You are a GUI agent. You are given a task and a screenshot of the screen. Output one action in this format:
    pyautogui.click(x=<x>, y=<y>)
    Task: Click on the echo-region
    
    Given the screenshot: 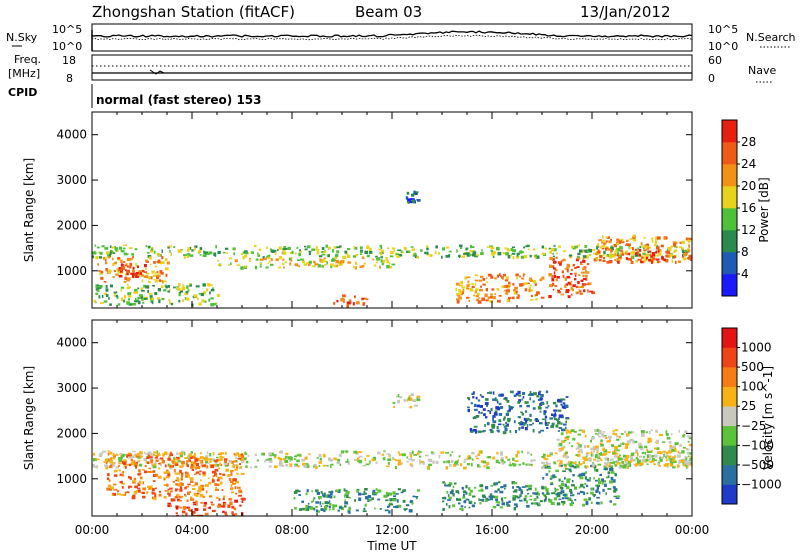 What is the action you would take?
    pyautogui.click(x=175, y=475)
    